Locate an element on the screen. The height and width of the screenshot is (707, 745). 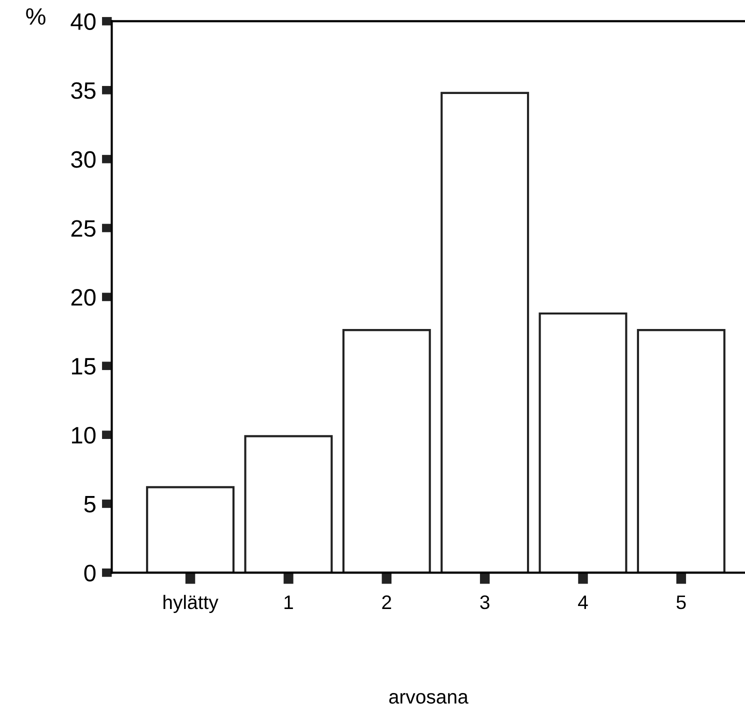
y-tick-label: 40 is located at coordinates (83, 21).